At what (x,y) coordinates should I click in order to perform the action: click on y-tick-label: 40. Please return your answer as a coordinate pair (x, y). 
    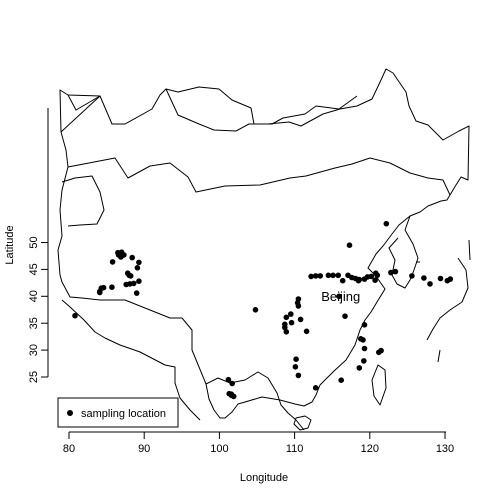
    Looking at the image, I should click on (34, 296).